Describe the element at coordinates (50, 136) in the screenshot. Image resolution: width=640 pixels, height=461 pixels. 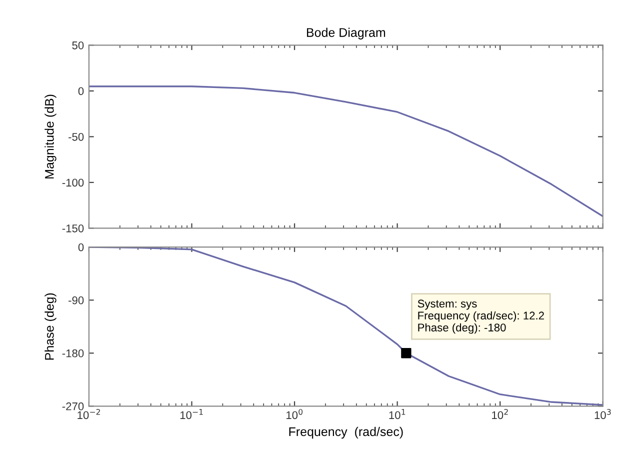
I see `y-axis-title: Magnitude (dB)` at that location.